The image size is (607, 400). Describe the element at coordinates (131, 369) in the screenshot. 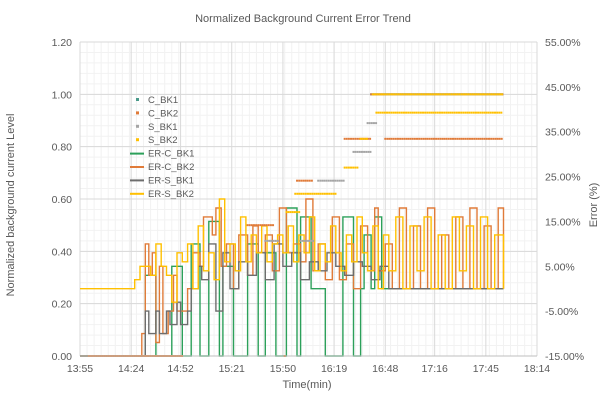

I see `x-tick-label: 14:24` at that location.